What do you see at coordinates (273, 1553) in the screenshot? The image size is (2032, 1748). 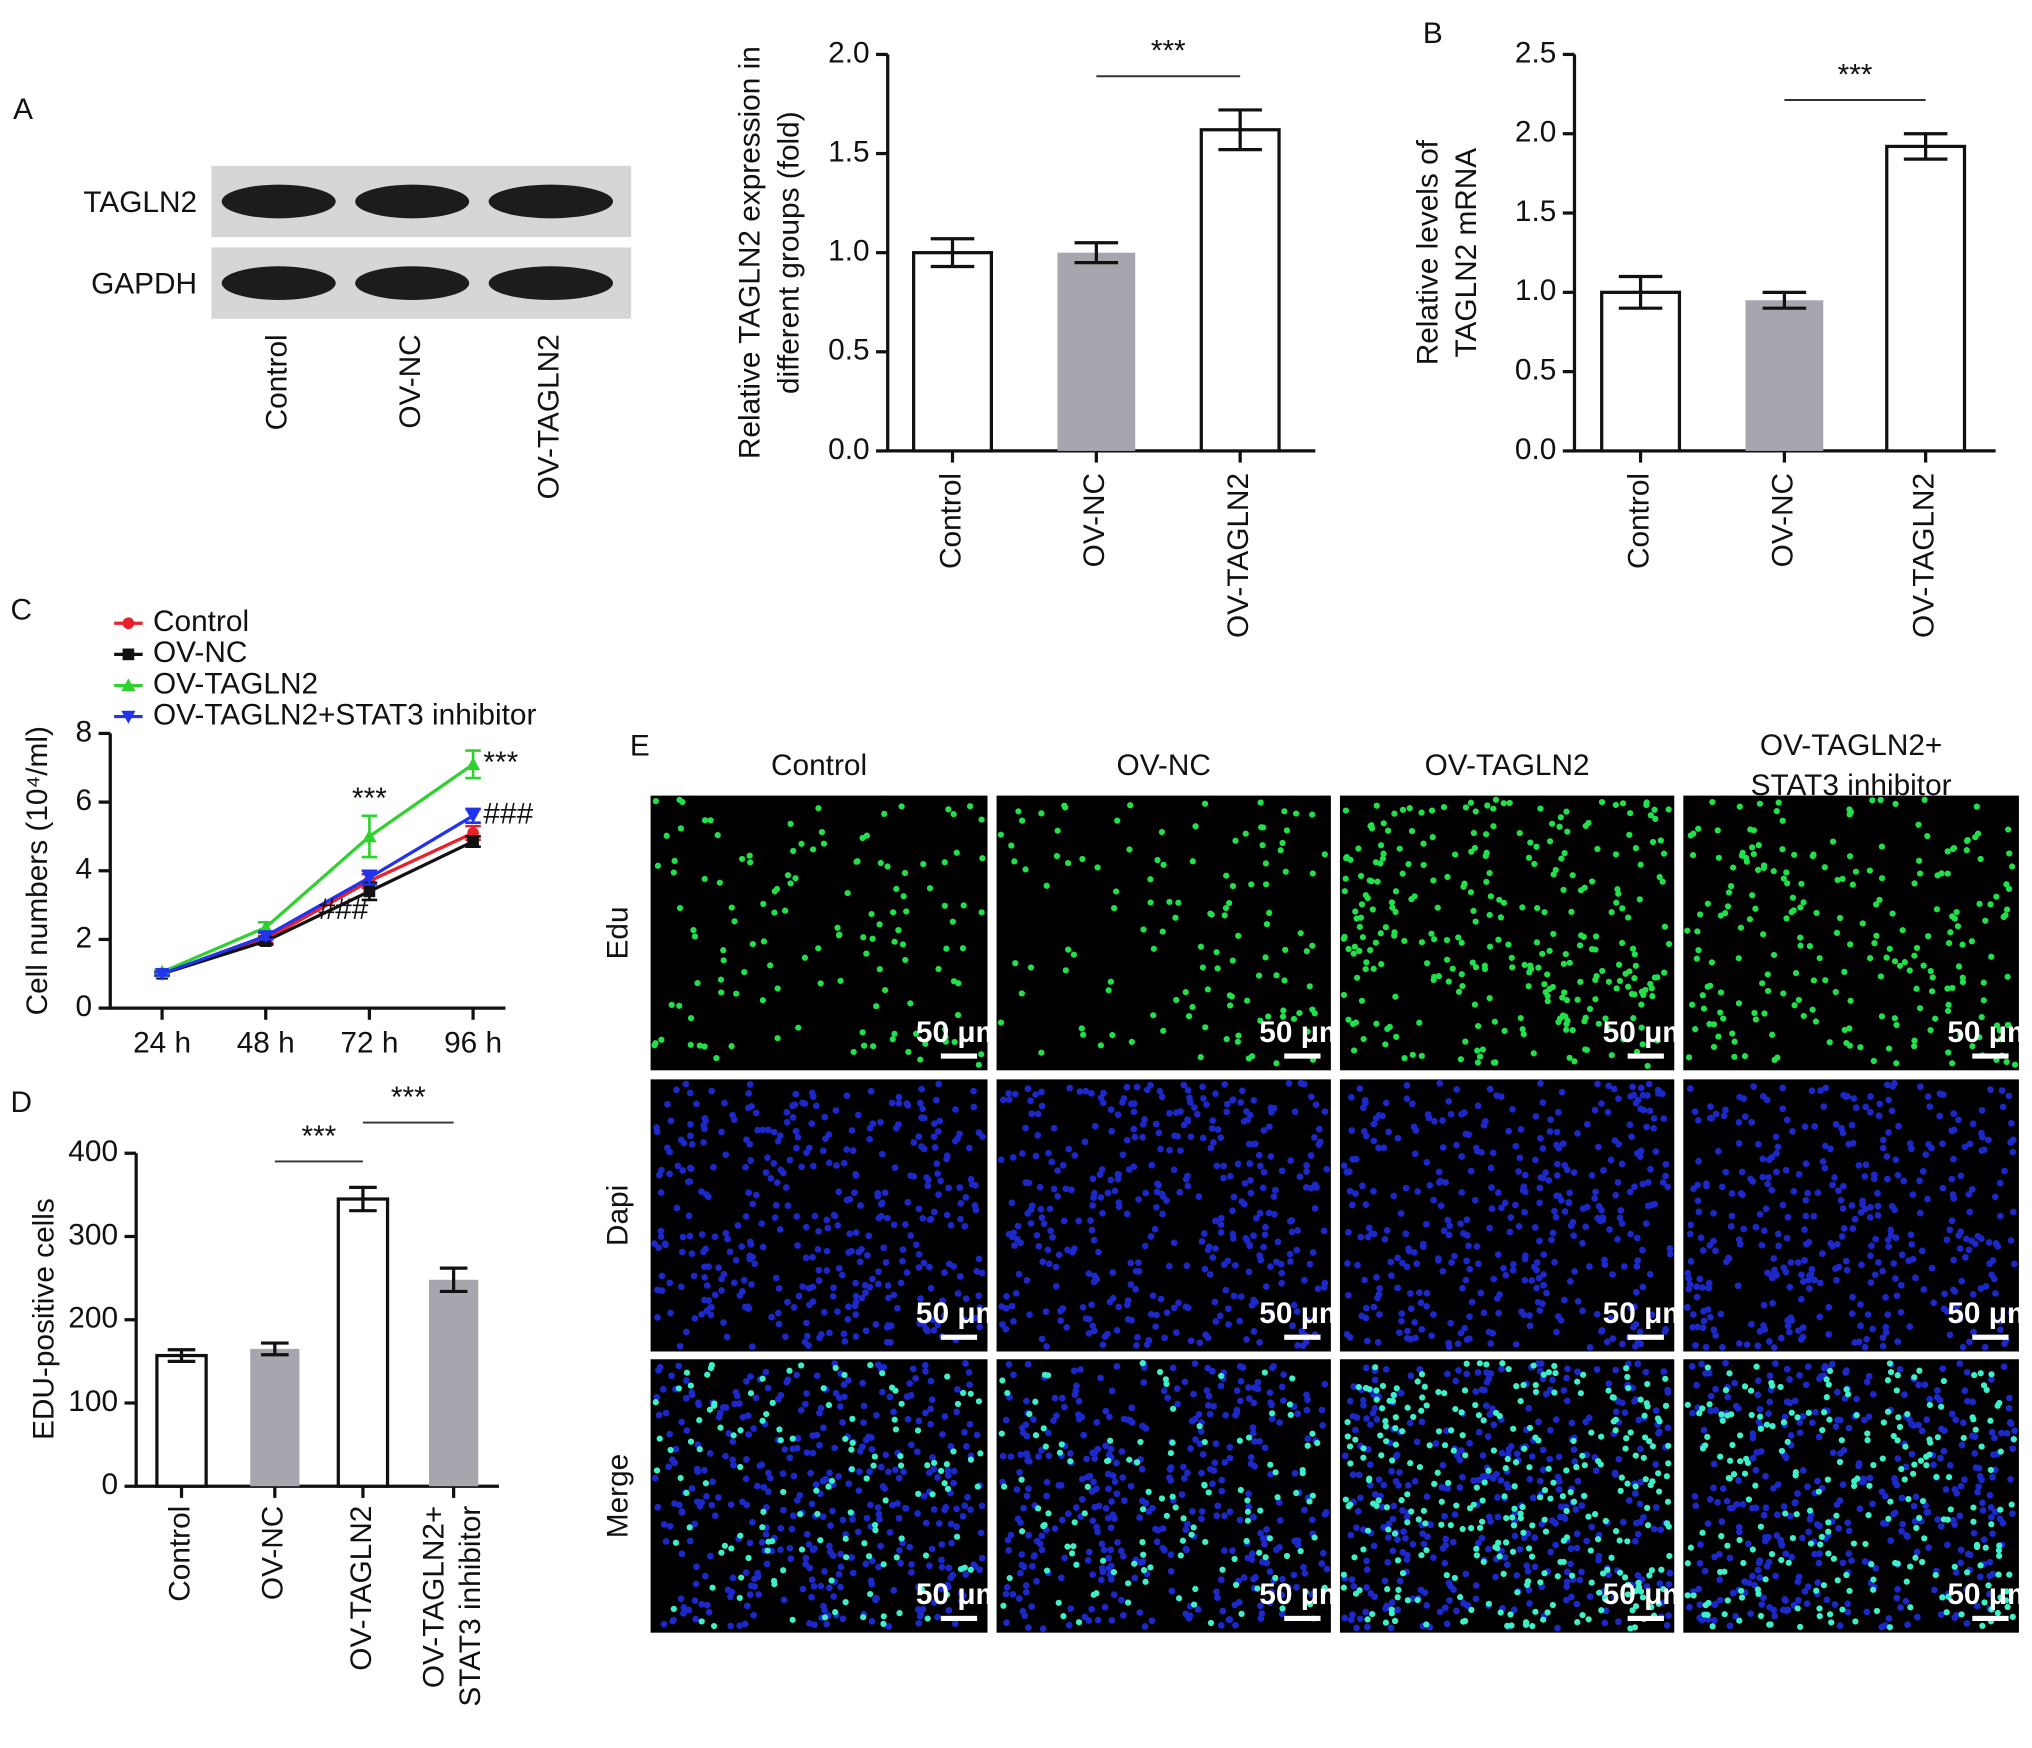 I see `x-tick-label: OV-NC` at bounding box center [273, 1553].